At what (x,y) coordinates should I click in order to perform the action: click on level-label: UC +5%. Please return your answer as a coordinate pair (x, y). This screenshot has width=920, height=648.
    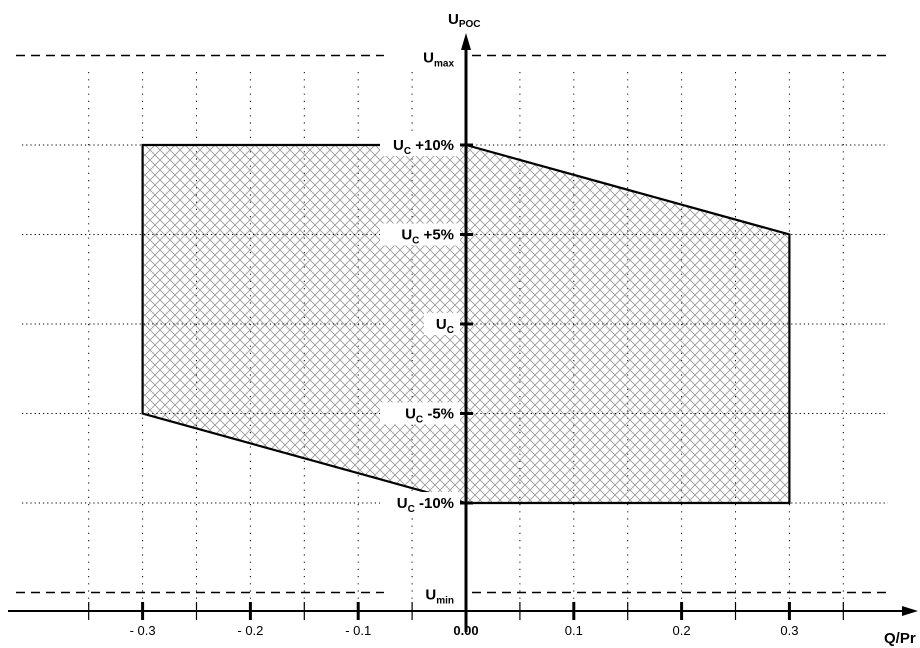
    Looking at the image, I should click on (427, 237).